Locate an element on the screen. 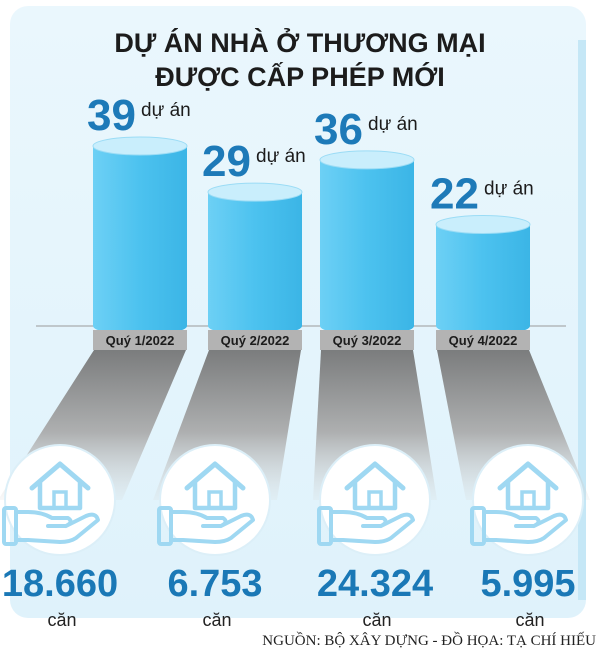 This screenshot has width=600, height=656. chart-title-line2: ĐƯỢC CẤP PHÉP MỚI is located at coordinates (300, 76).